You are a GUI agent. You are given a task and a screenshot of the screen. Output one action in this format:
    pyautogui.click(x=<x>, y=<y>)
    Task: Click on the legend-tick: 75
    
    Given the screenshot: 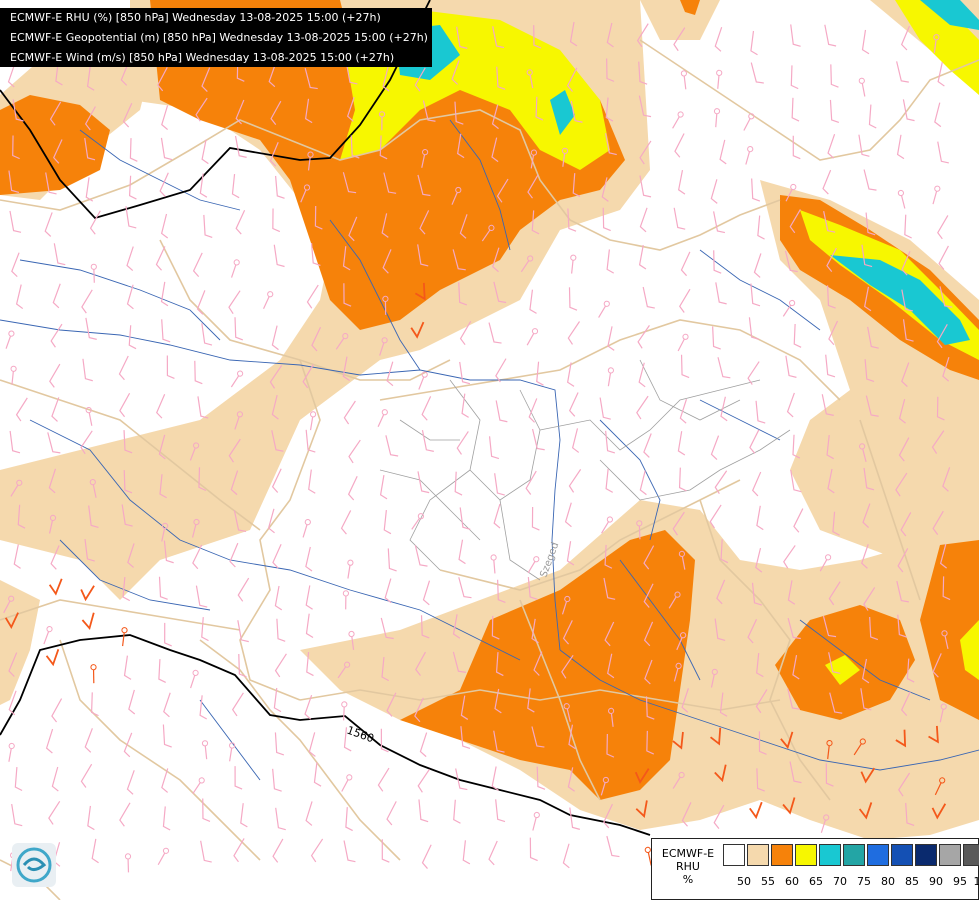 What is the action you would take?
    pyautogui.click(x=864, y=881)
    